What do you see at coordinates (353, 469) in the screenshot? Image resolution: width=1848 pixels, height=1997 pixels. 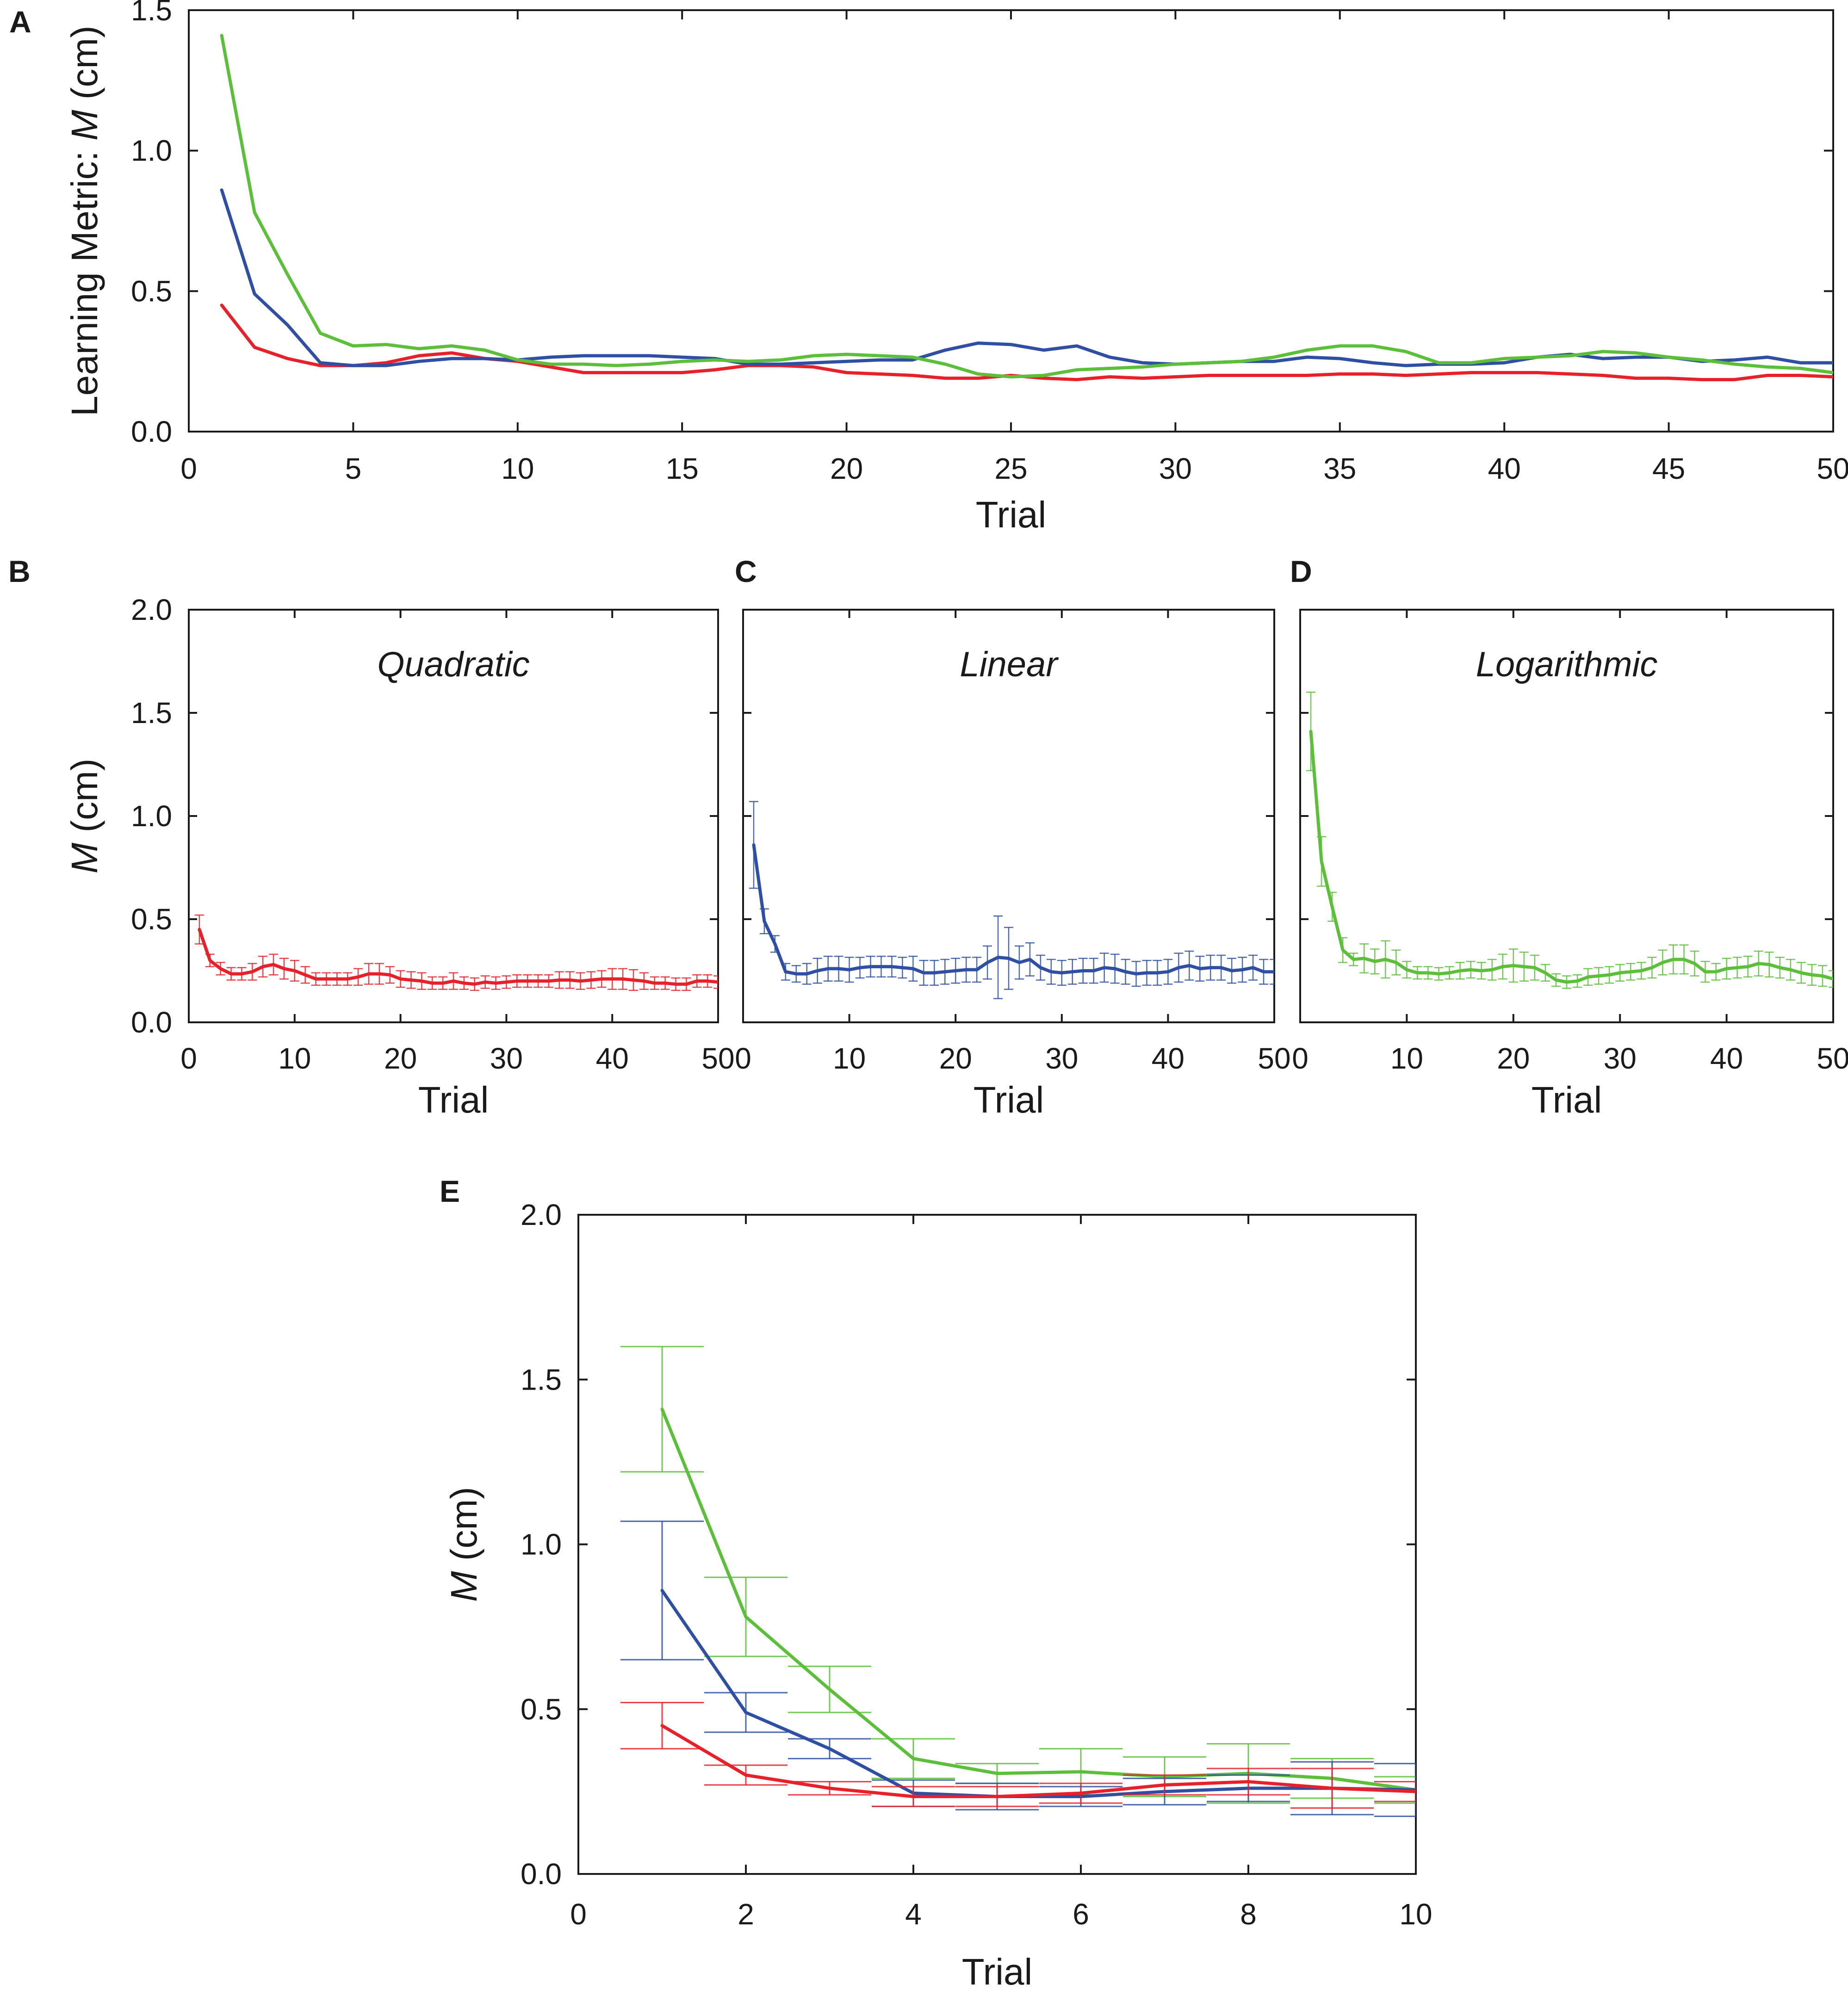 I see `x-tick-label: 5` at bounding box center [353, 469].